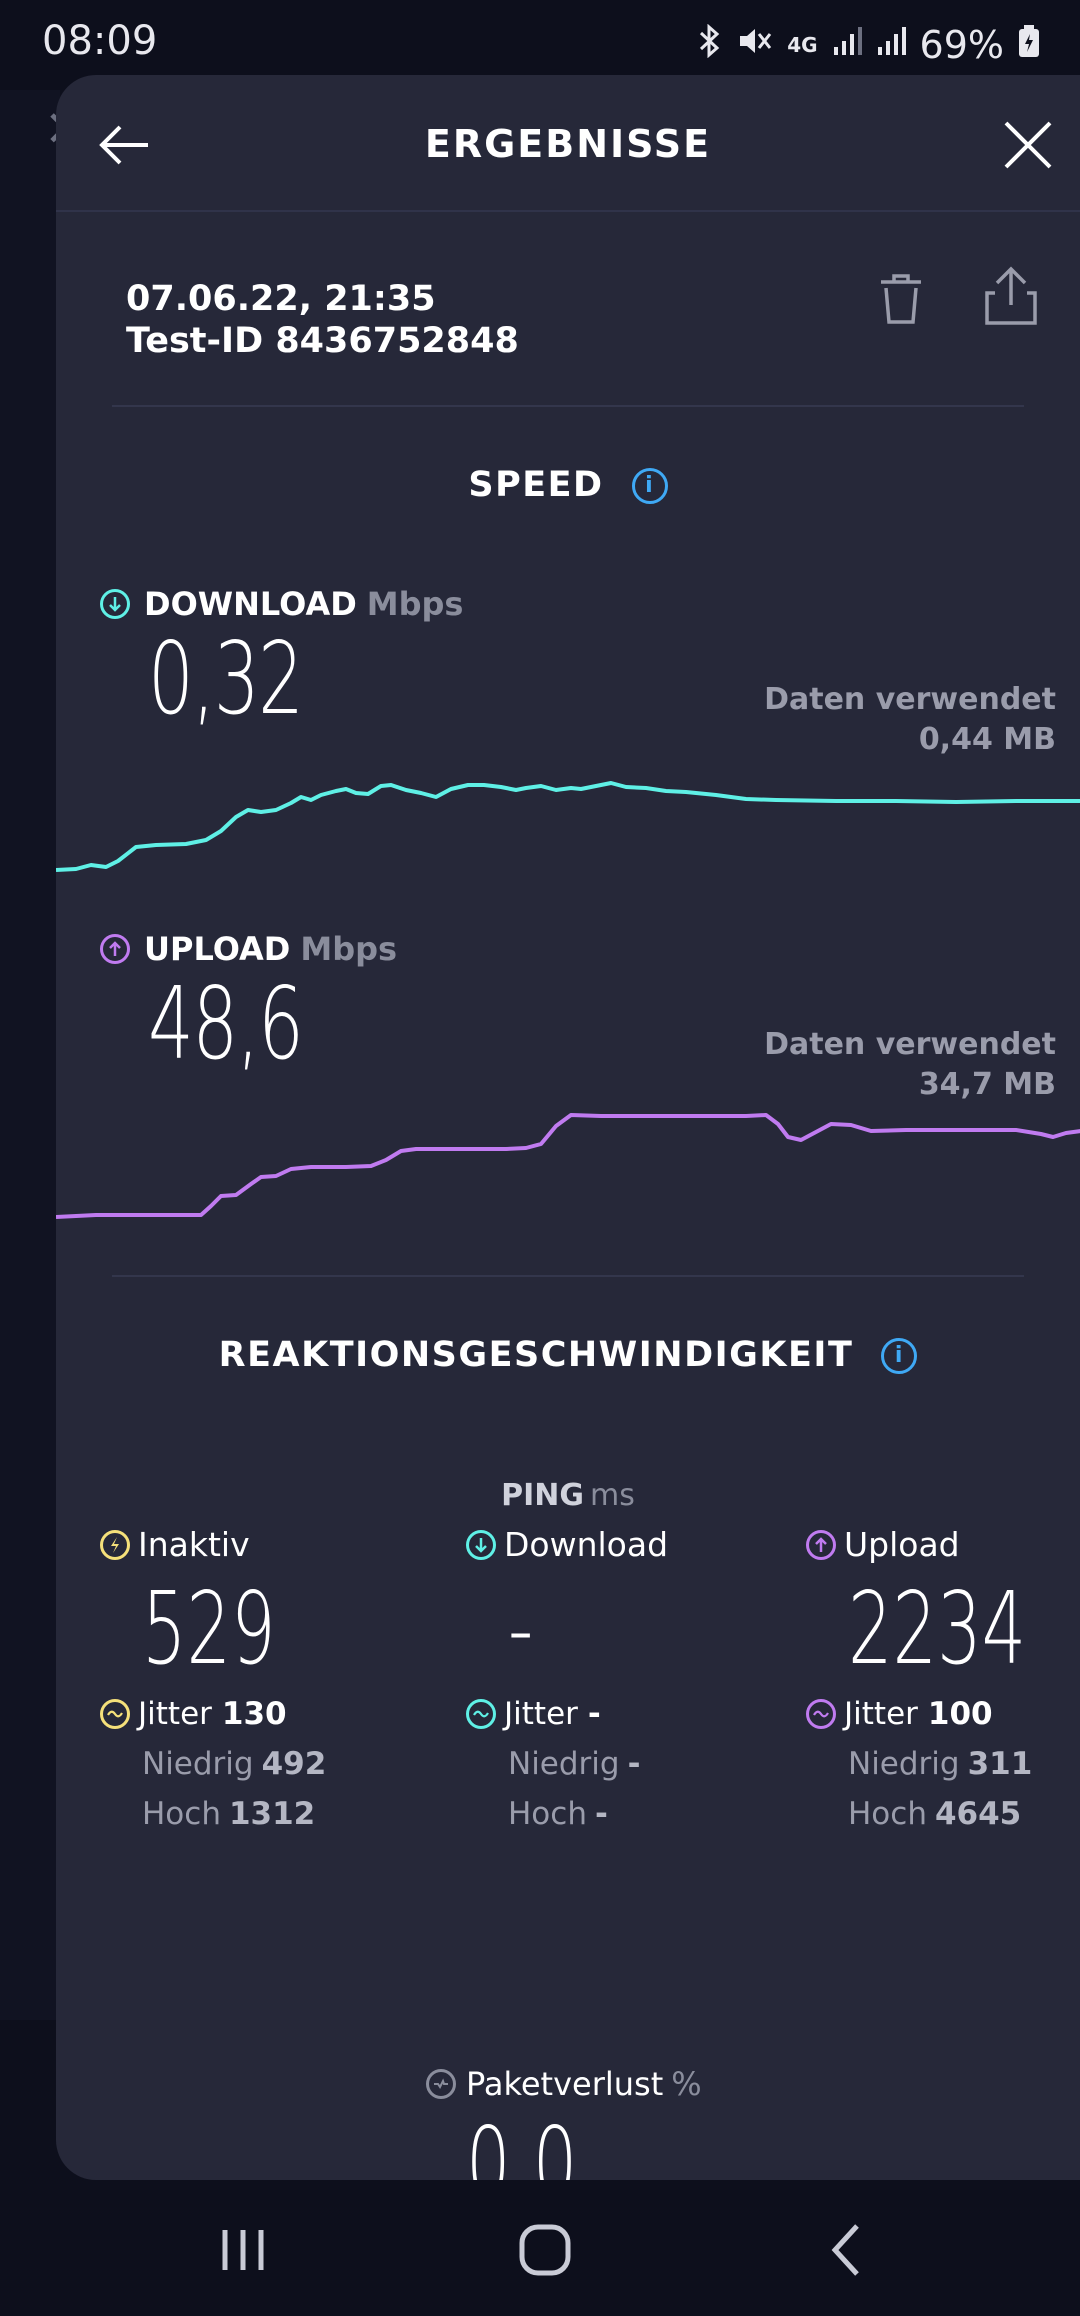 This screenshot has height=2316, width=1080. I want to click on chevron-left-icon, so click(845, 2250).